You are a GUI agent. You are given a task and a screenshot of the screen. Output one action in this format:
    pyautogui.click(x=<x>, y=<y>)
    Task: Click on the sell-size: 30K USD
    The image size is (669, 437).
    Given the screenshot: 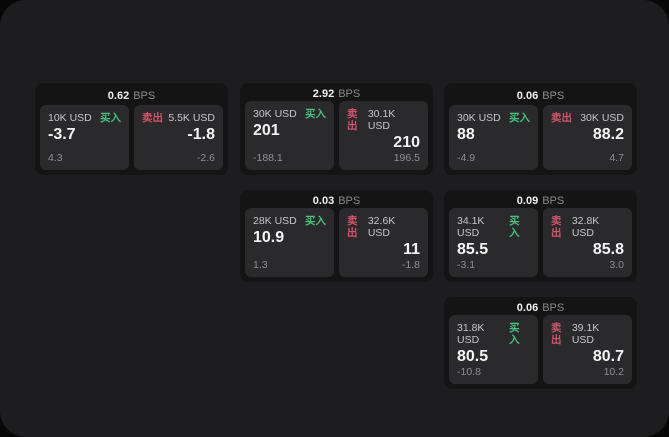 What is the action you would take?
    pyautogui.click(x=602, y=118)
    